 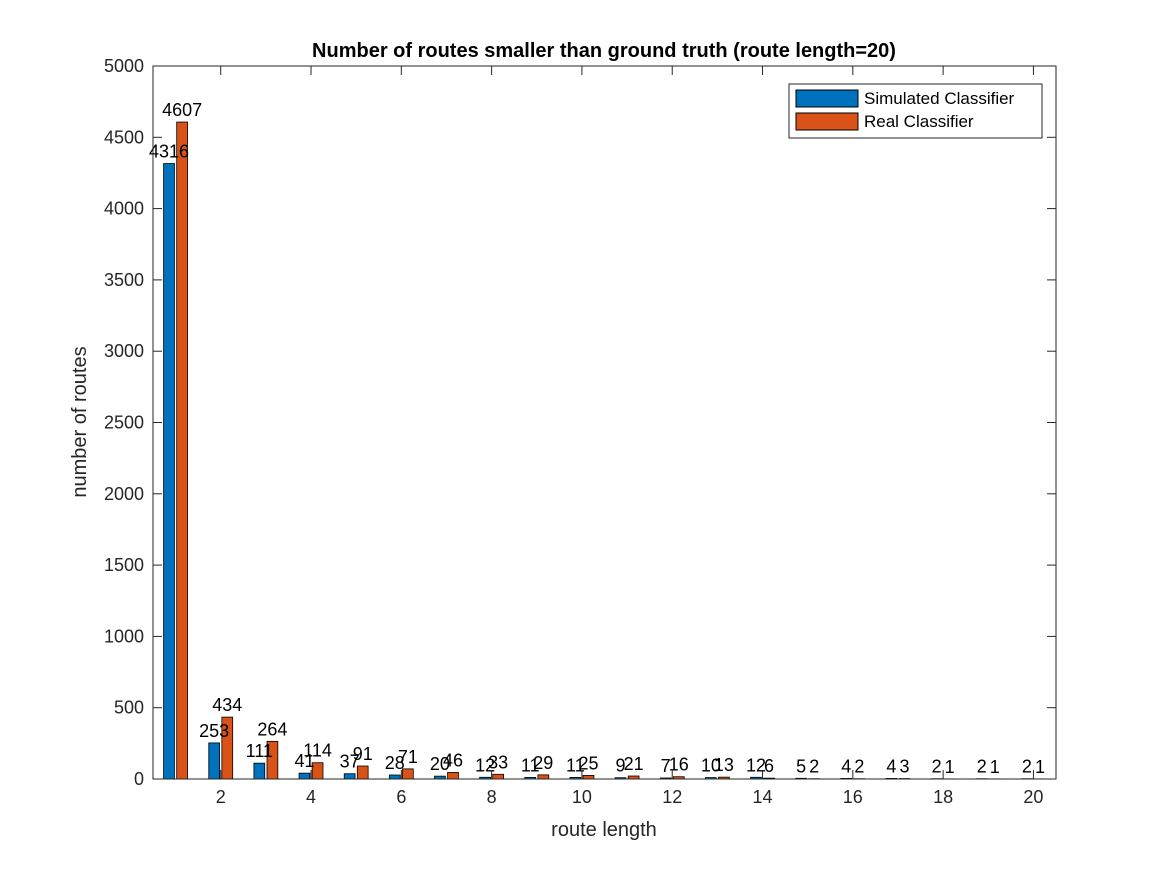 What do you see at coordinates (182, 110) in the screenshot?
I see `data-label: 4607` at bounding box center [182, 110].